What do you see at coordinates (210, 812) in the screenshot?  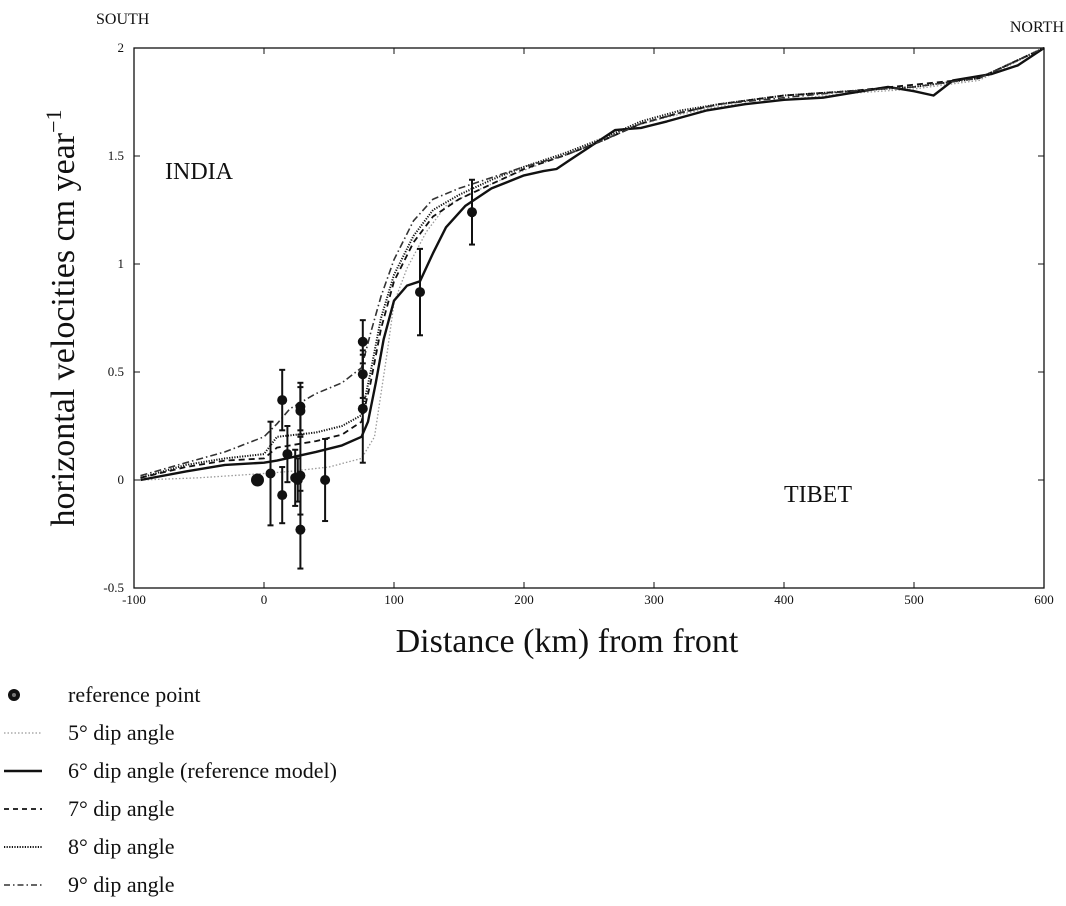 I see `legend-item-7deg: 7° dip angle` at bounding box center [210, 812].